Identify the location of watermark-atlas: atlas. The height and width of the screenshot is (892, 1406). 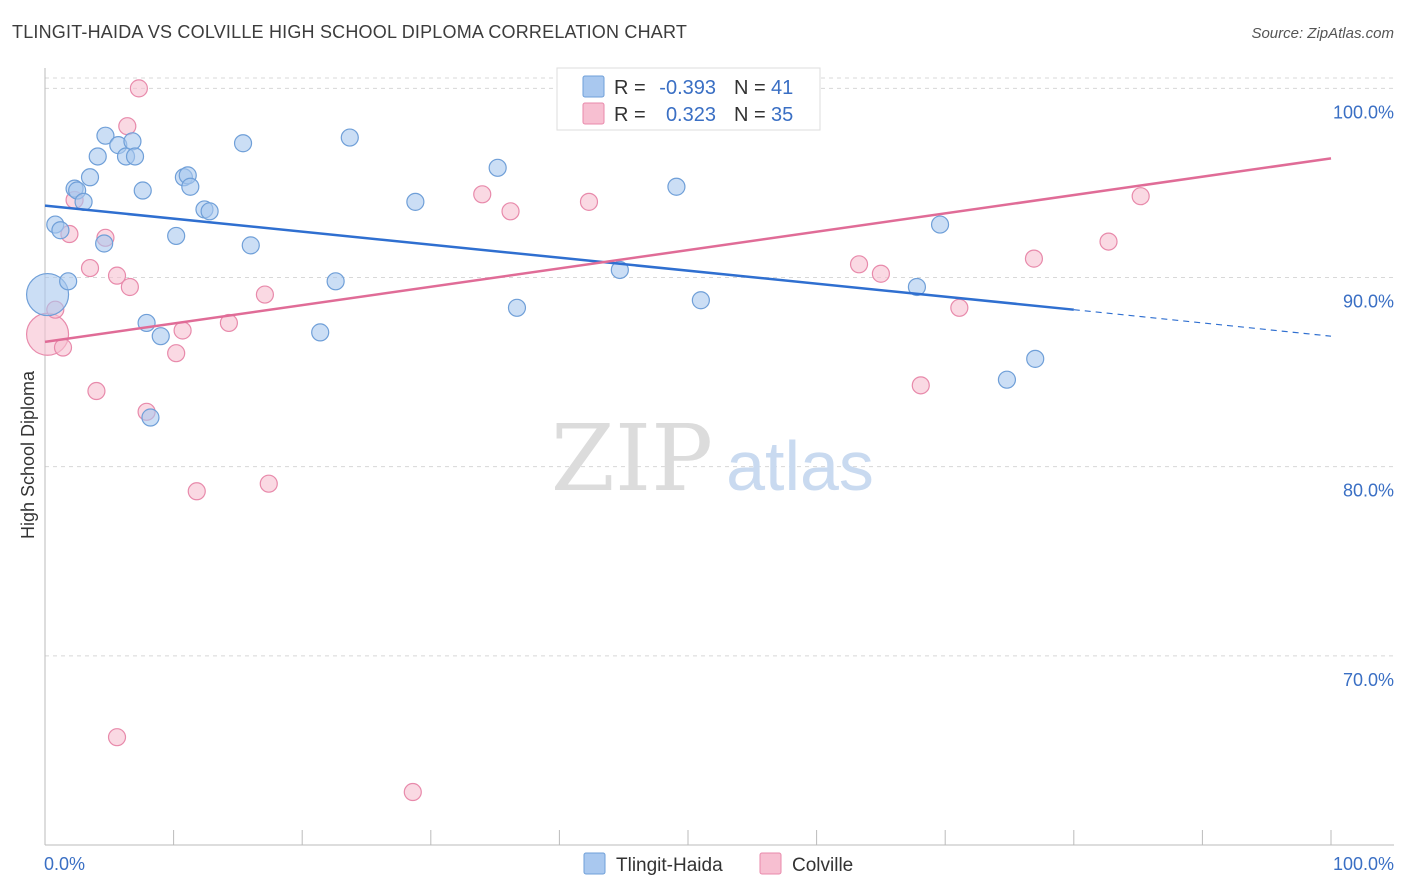
(800, 466).